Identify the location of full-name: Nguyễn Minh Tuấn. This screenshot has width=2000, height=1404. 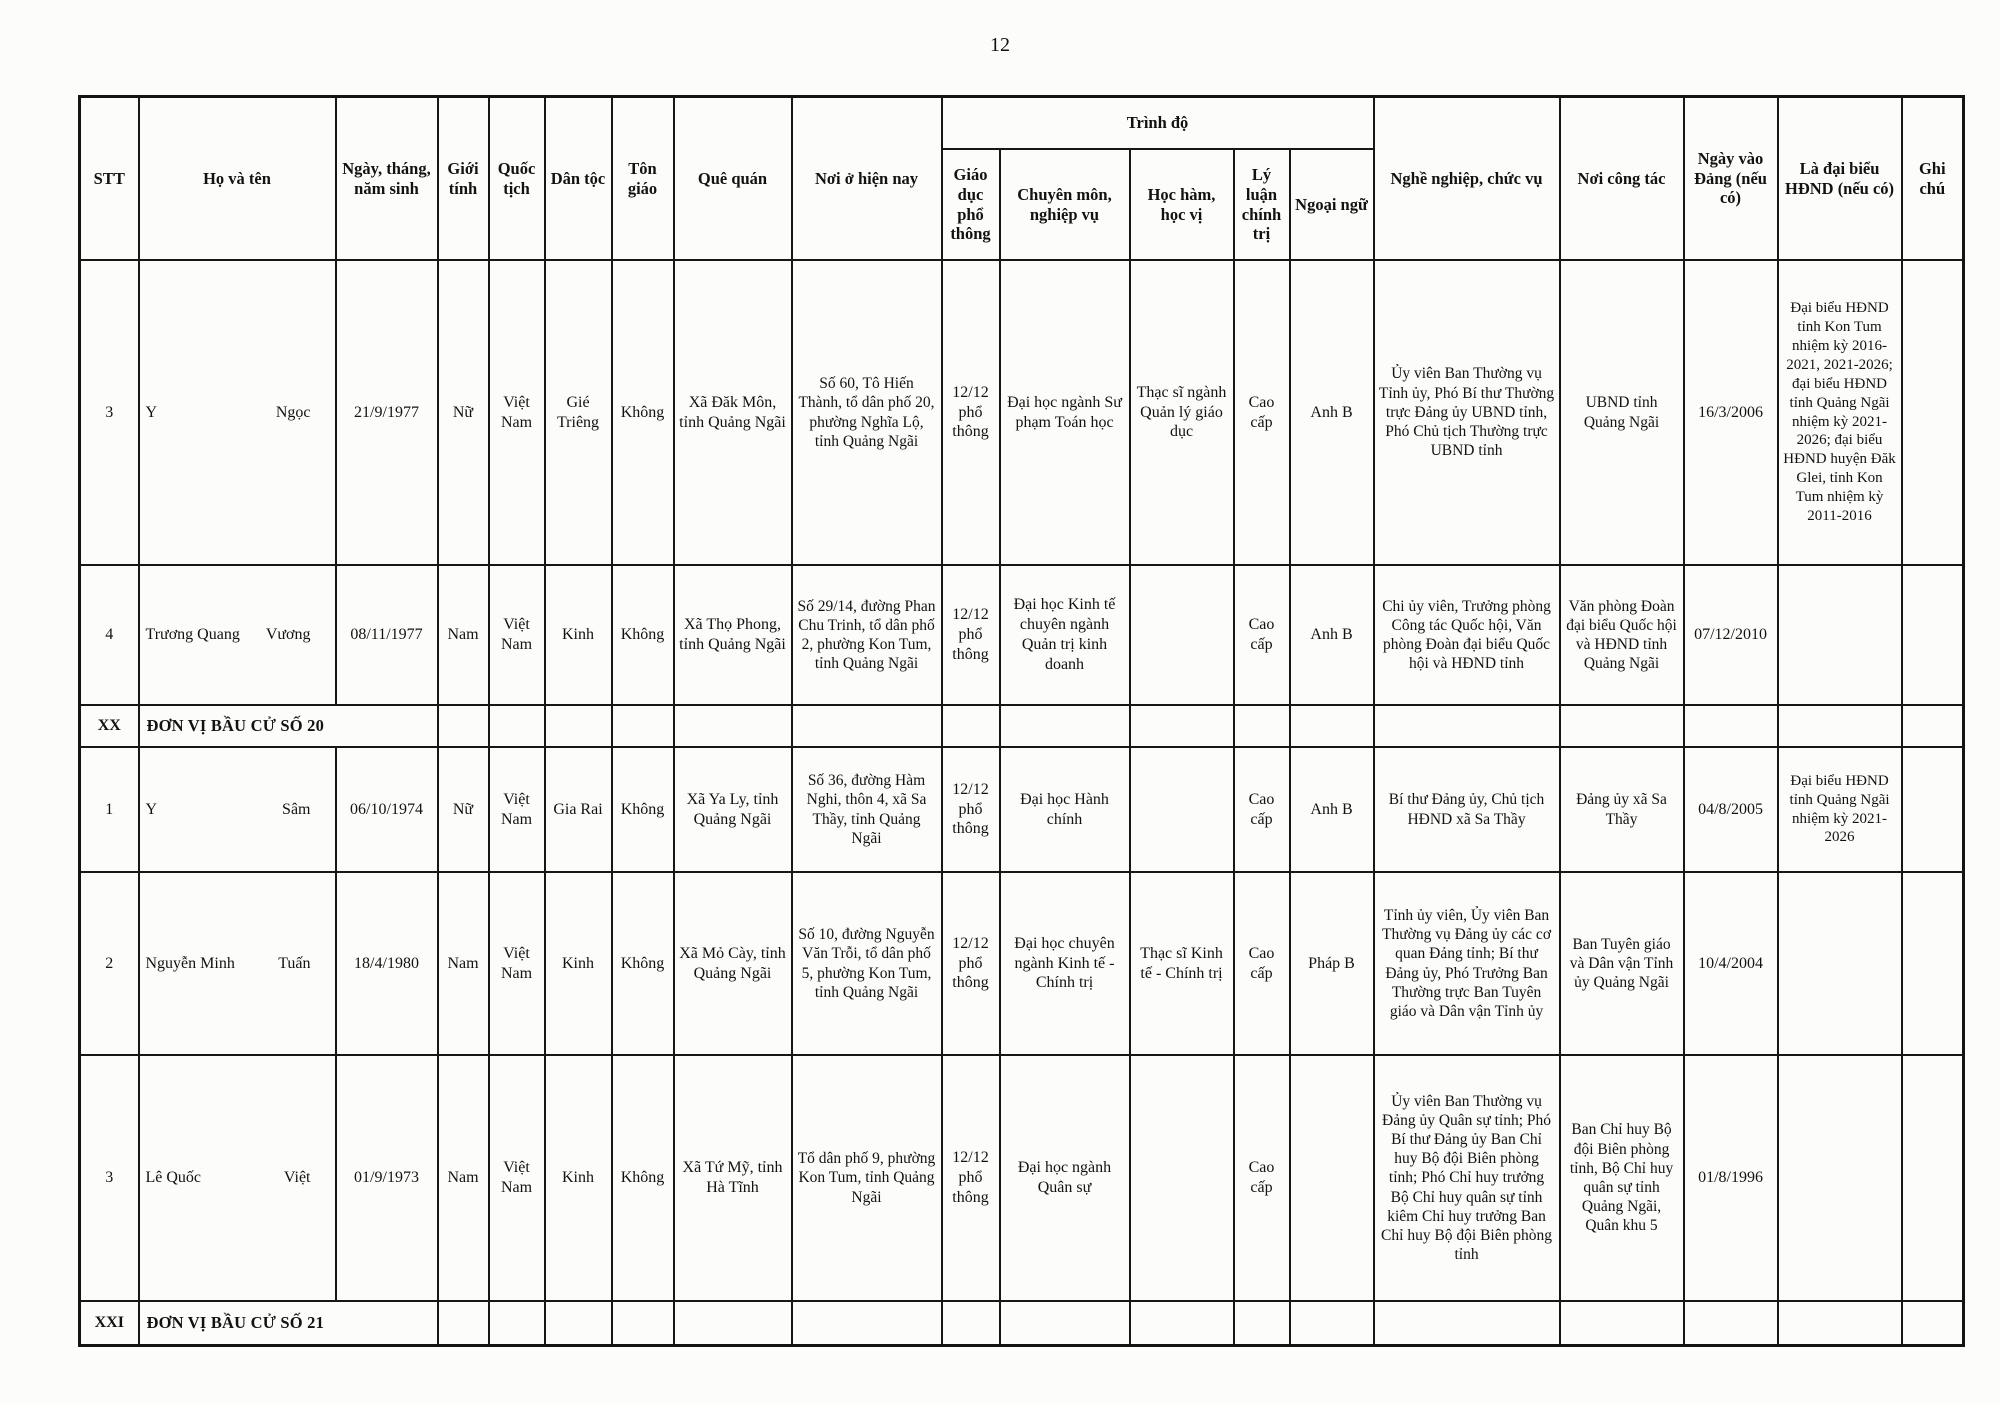
(237, 964).